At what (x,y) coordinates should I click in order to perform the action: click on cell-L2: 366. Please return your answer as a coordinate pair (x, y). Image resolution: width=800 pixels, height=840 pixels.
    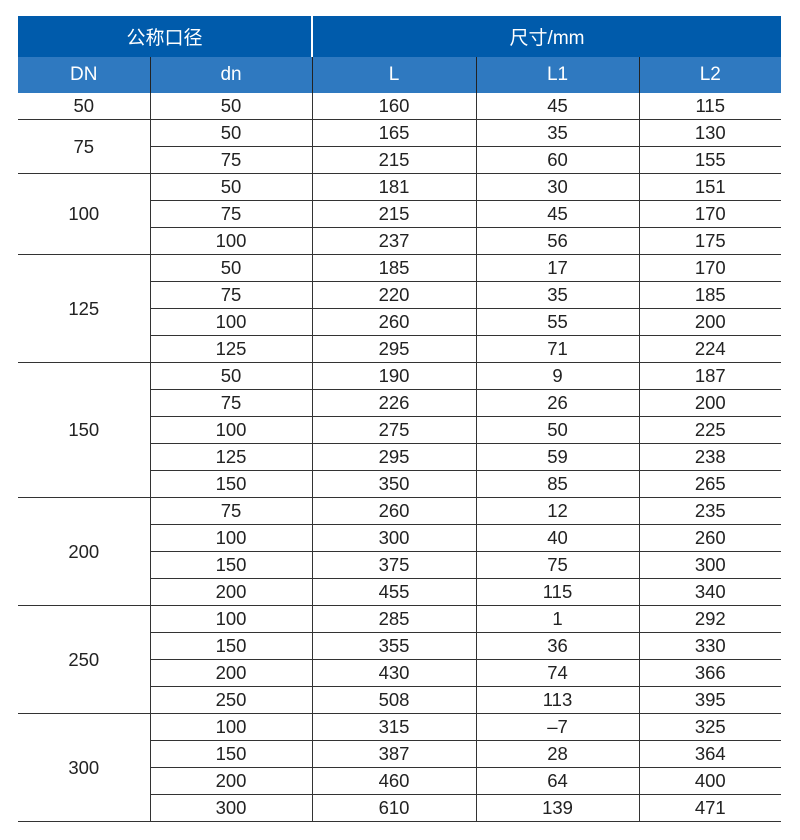
    Looking at the image, I should click on (710, 673).